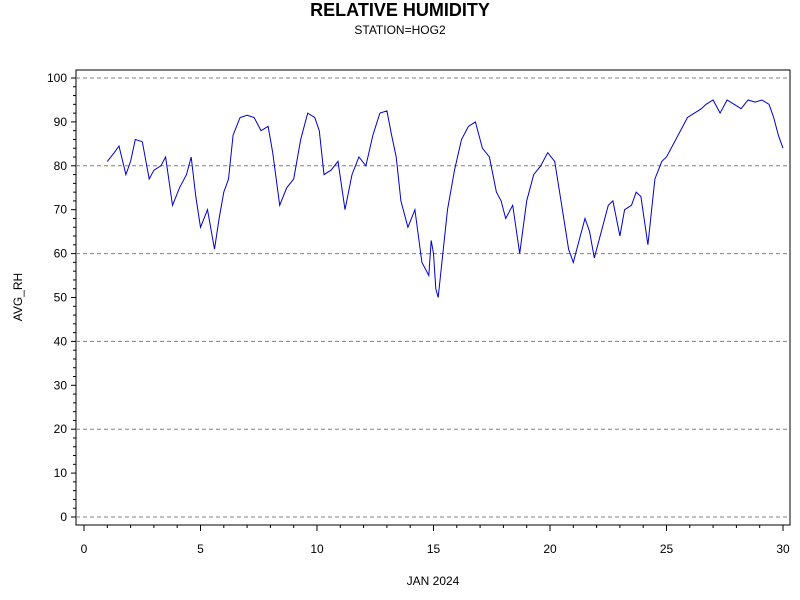 The width and height of the screenshot is (800, 600). I want to click on chart-subtitle: STATION=HOG2, so click(400, 30).